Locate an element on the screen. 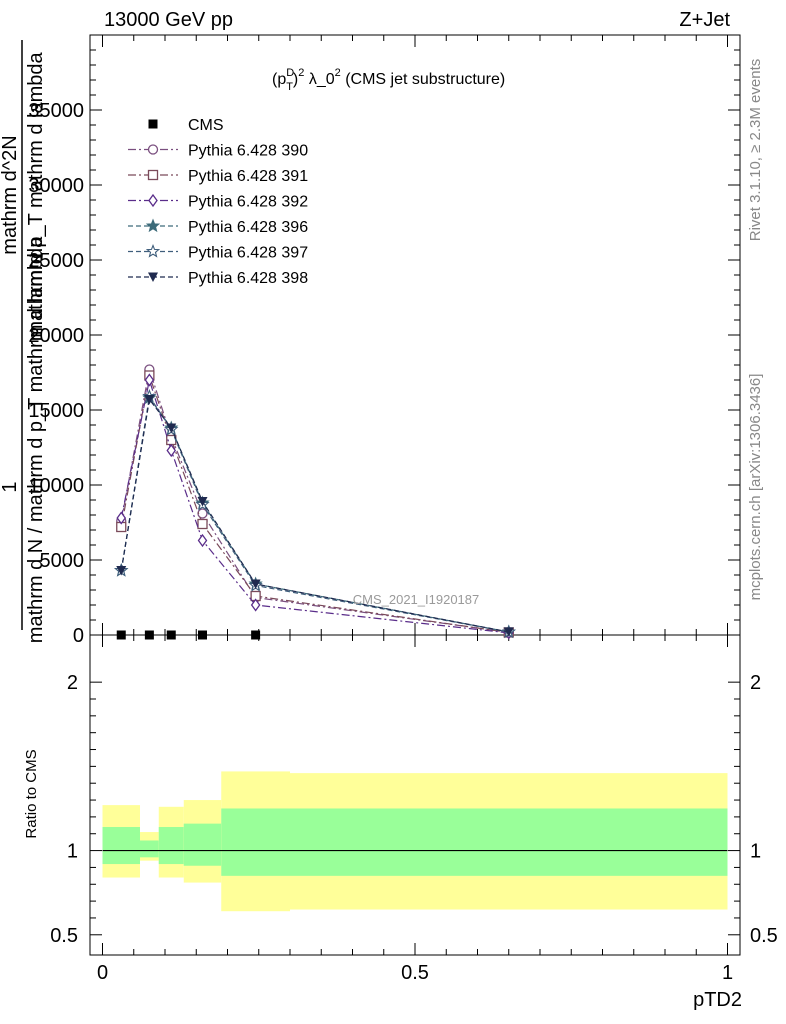 The width and height of the screenshot is (786, 1024). main-series is located at coordinates (315, 502).